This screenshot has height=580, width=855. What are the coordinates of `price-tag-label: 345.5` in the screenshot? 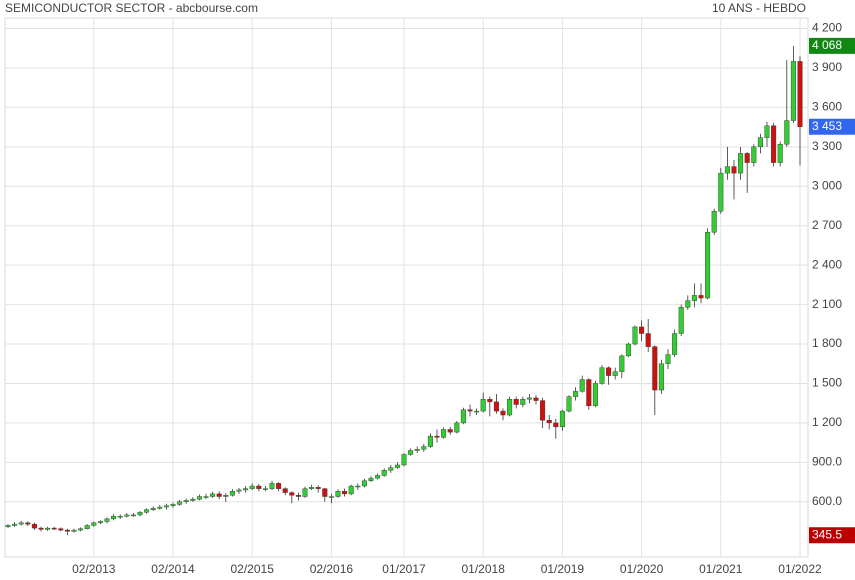 It's located at (827, 534).